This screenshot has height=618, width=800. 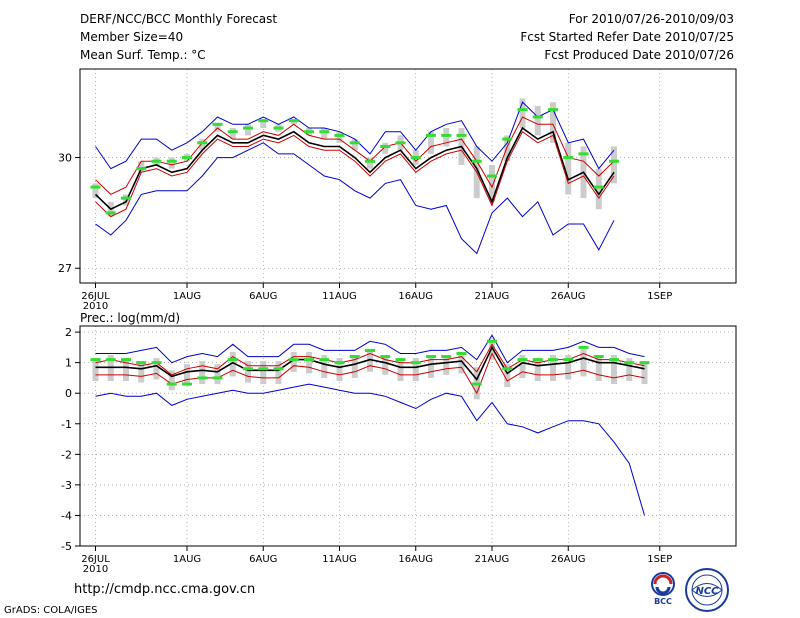 I want to click on temp-x-tick-label: 1SEP, so click(x=659, y=296).